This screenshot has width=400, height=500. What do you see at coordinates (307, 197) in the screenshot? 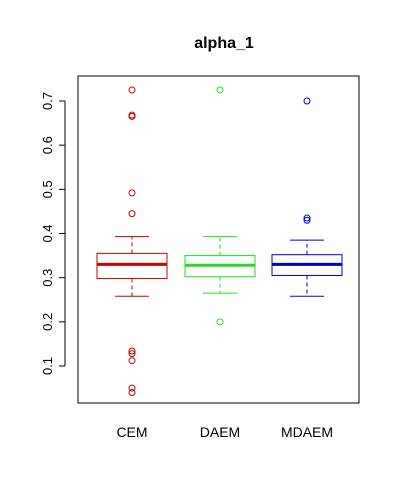
I see `box-mdaem` at bounding box center [307, 197].